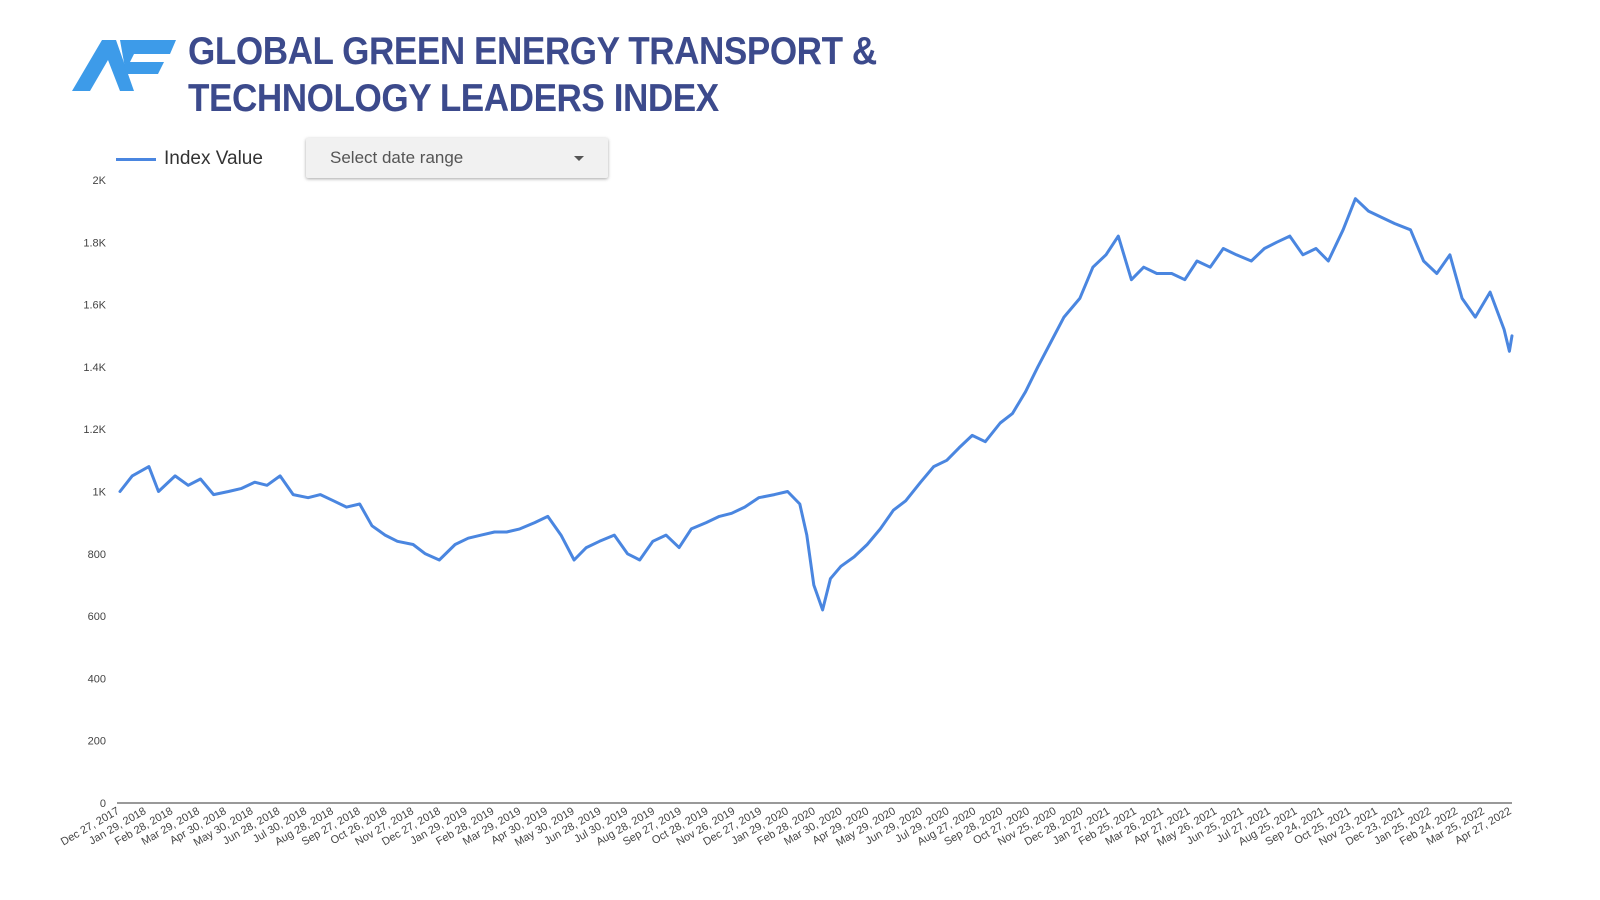  I want to click on y-tick-label: 2K, so click(100, 181).